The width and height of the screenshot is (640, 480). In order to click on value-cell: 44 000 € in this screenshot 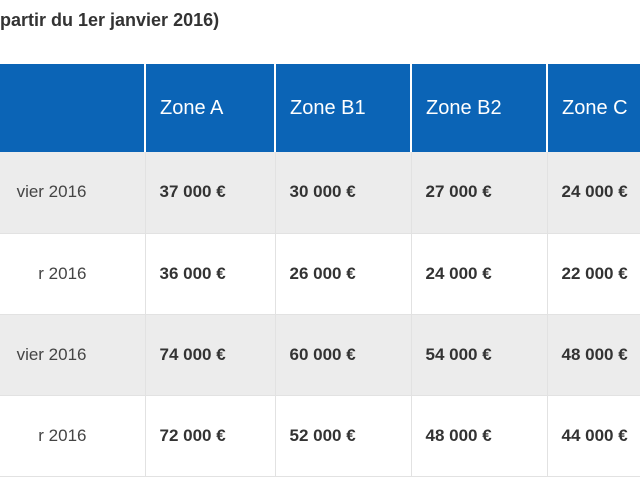, I will do `click(593, 436)`.